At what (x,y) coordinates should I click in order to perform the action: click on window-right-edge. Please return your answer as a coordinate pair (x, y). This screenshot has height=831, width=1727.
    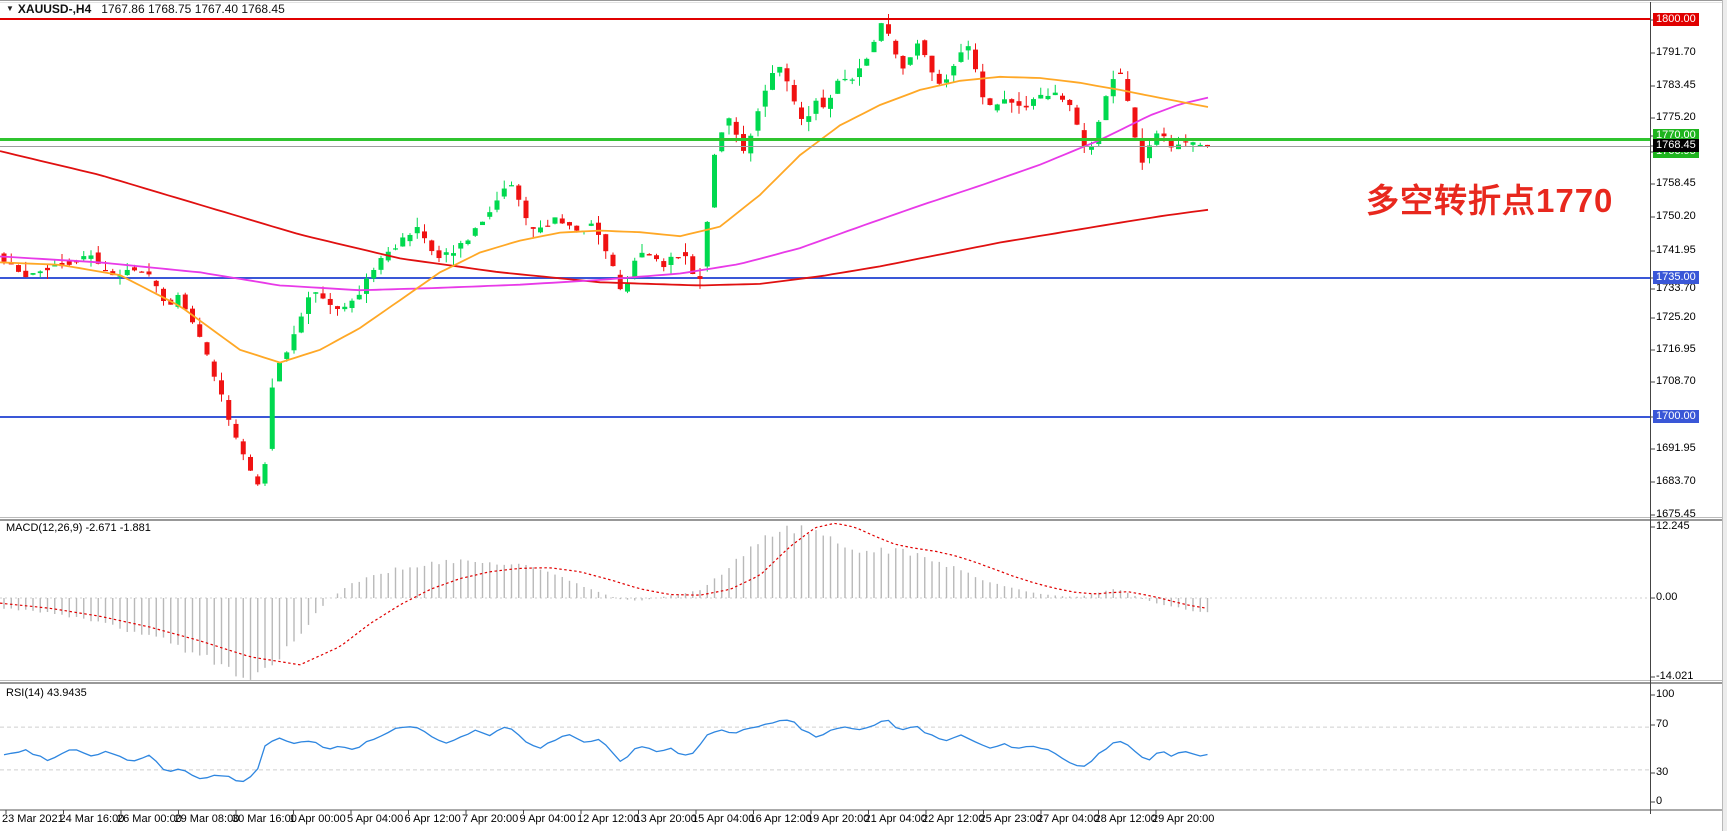
    Looking at the image, I should click on (1724, 415).